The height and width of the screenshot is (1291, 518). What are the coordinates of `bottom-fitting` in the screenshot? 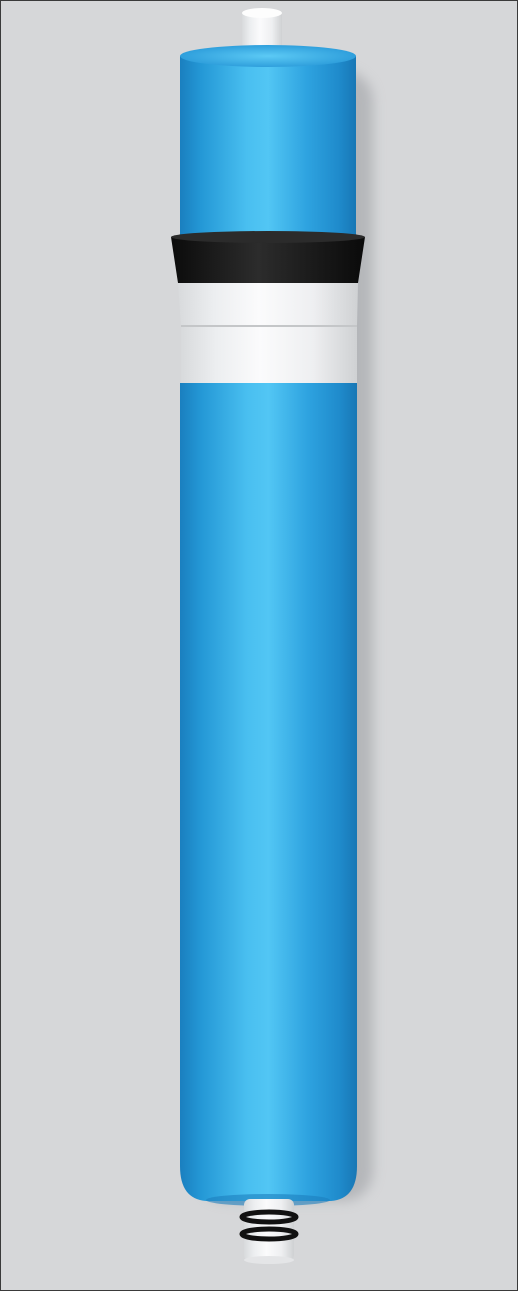 It's located at (269, 1231).